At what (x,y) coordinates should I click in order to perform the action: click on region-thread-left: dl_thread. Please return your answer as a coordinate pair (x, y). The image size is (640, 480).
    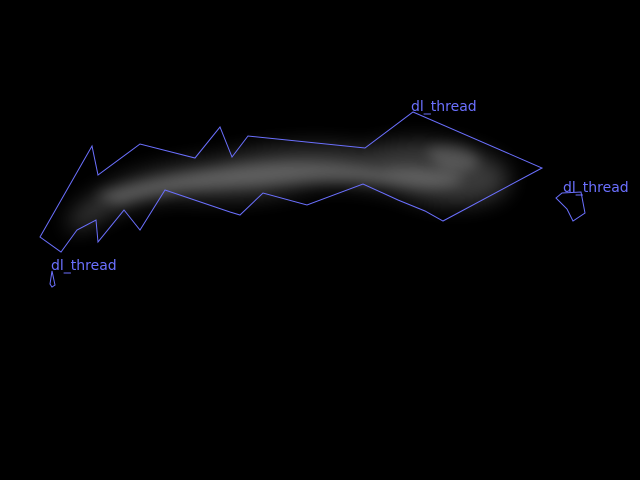
    Looking at the image, I should click on (83, 273).